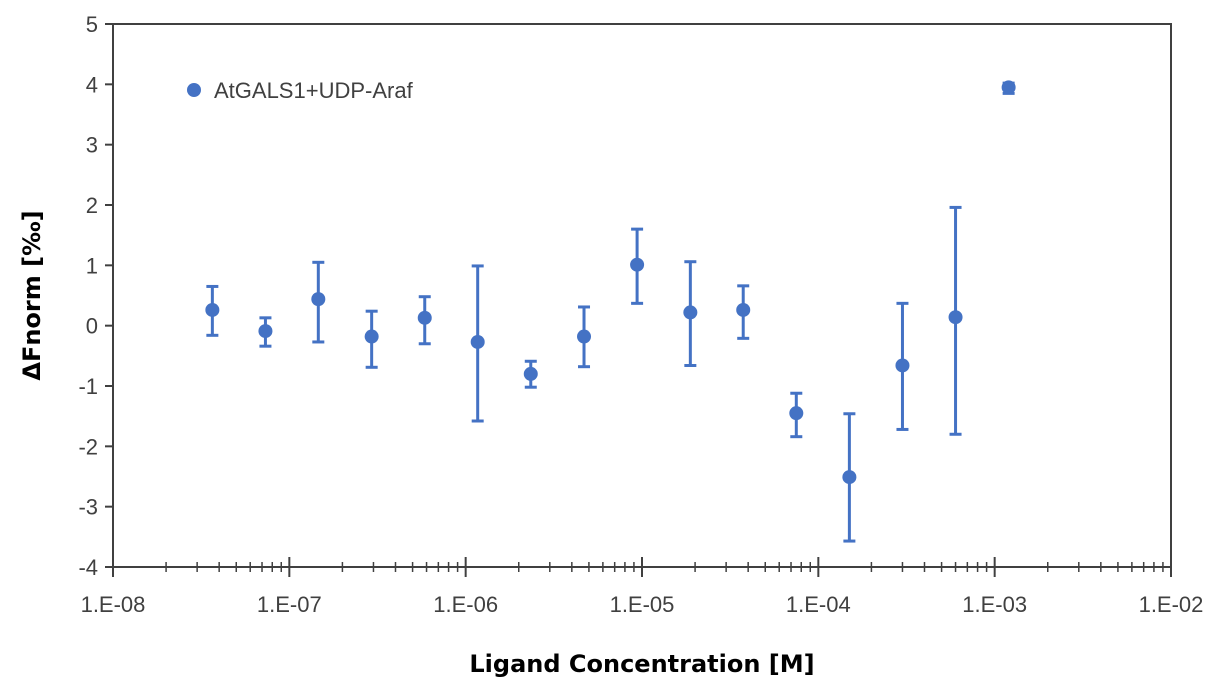 The width and height of the screenshot is (1225, 690). What do you see at coordinates (1171, 604) in the screenshot?
I see `x-tick-label: 1.E-02` at bounding box center [1171, 604].